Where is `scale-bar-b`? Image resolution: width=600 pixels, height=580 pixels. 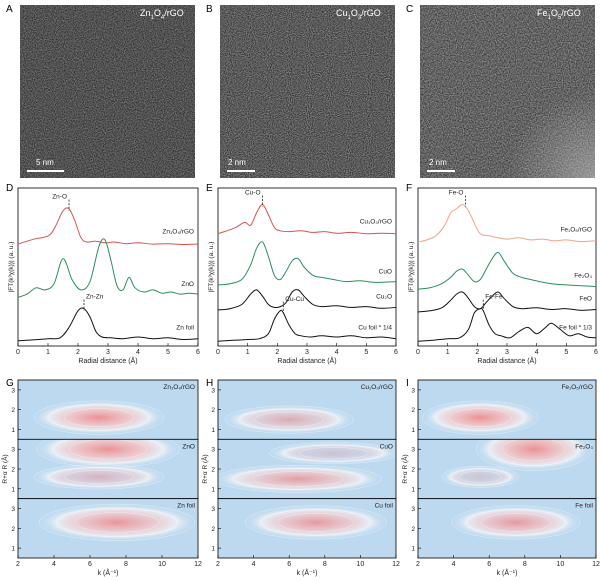 scale-bar-b is located at coordinates (241, 171).